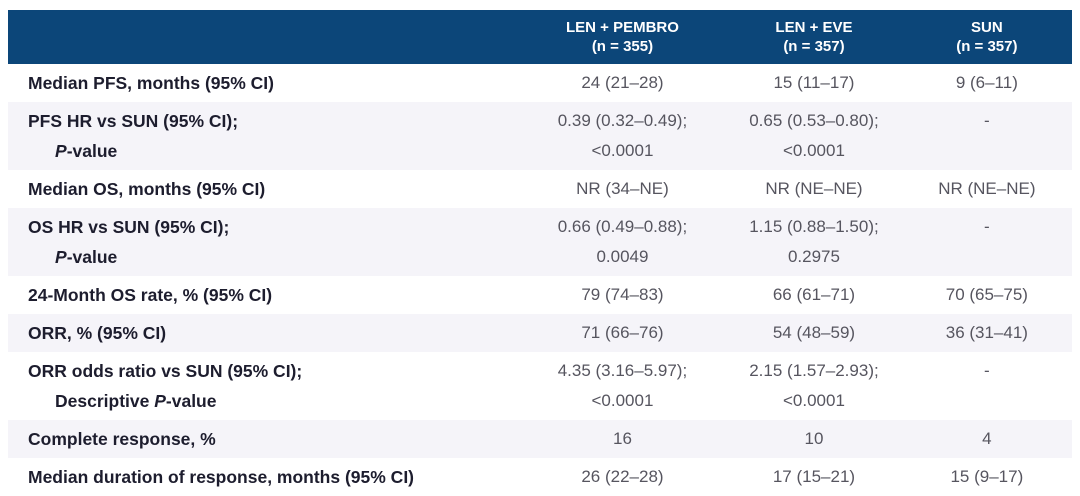  I want to click on cell-value-line: 36 (31–41), so click(986, 332).